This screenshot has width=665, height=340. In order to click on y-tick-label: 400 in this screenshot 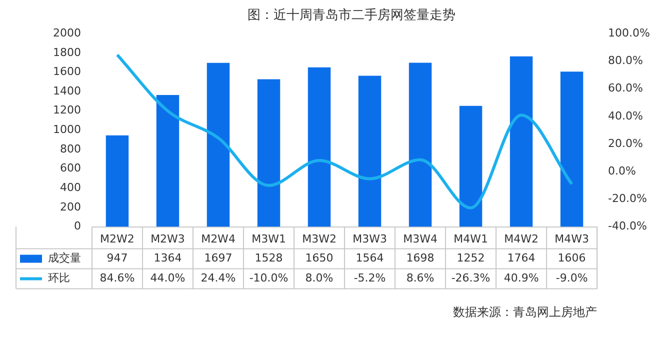, I will do `click(70, 187)`.